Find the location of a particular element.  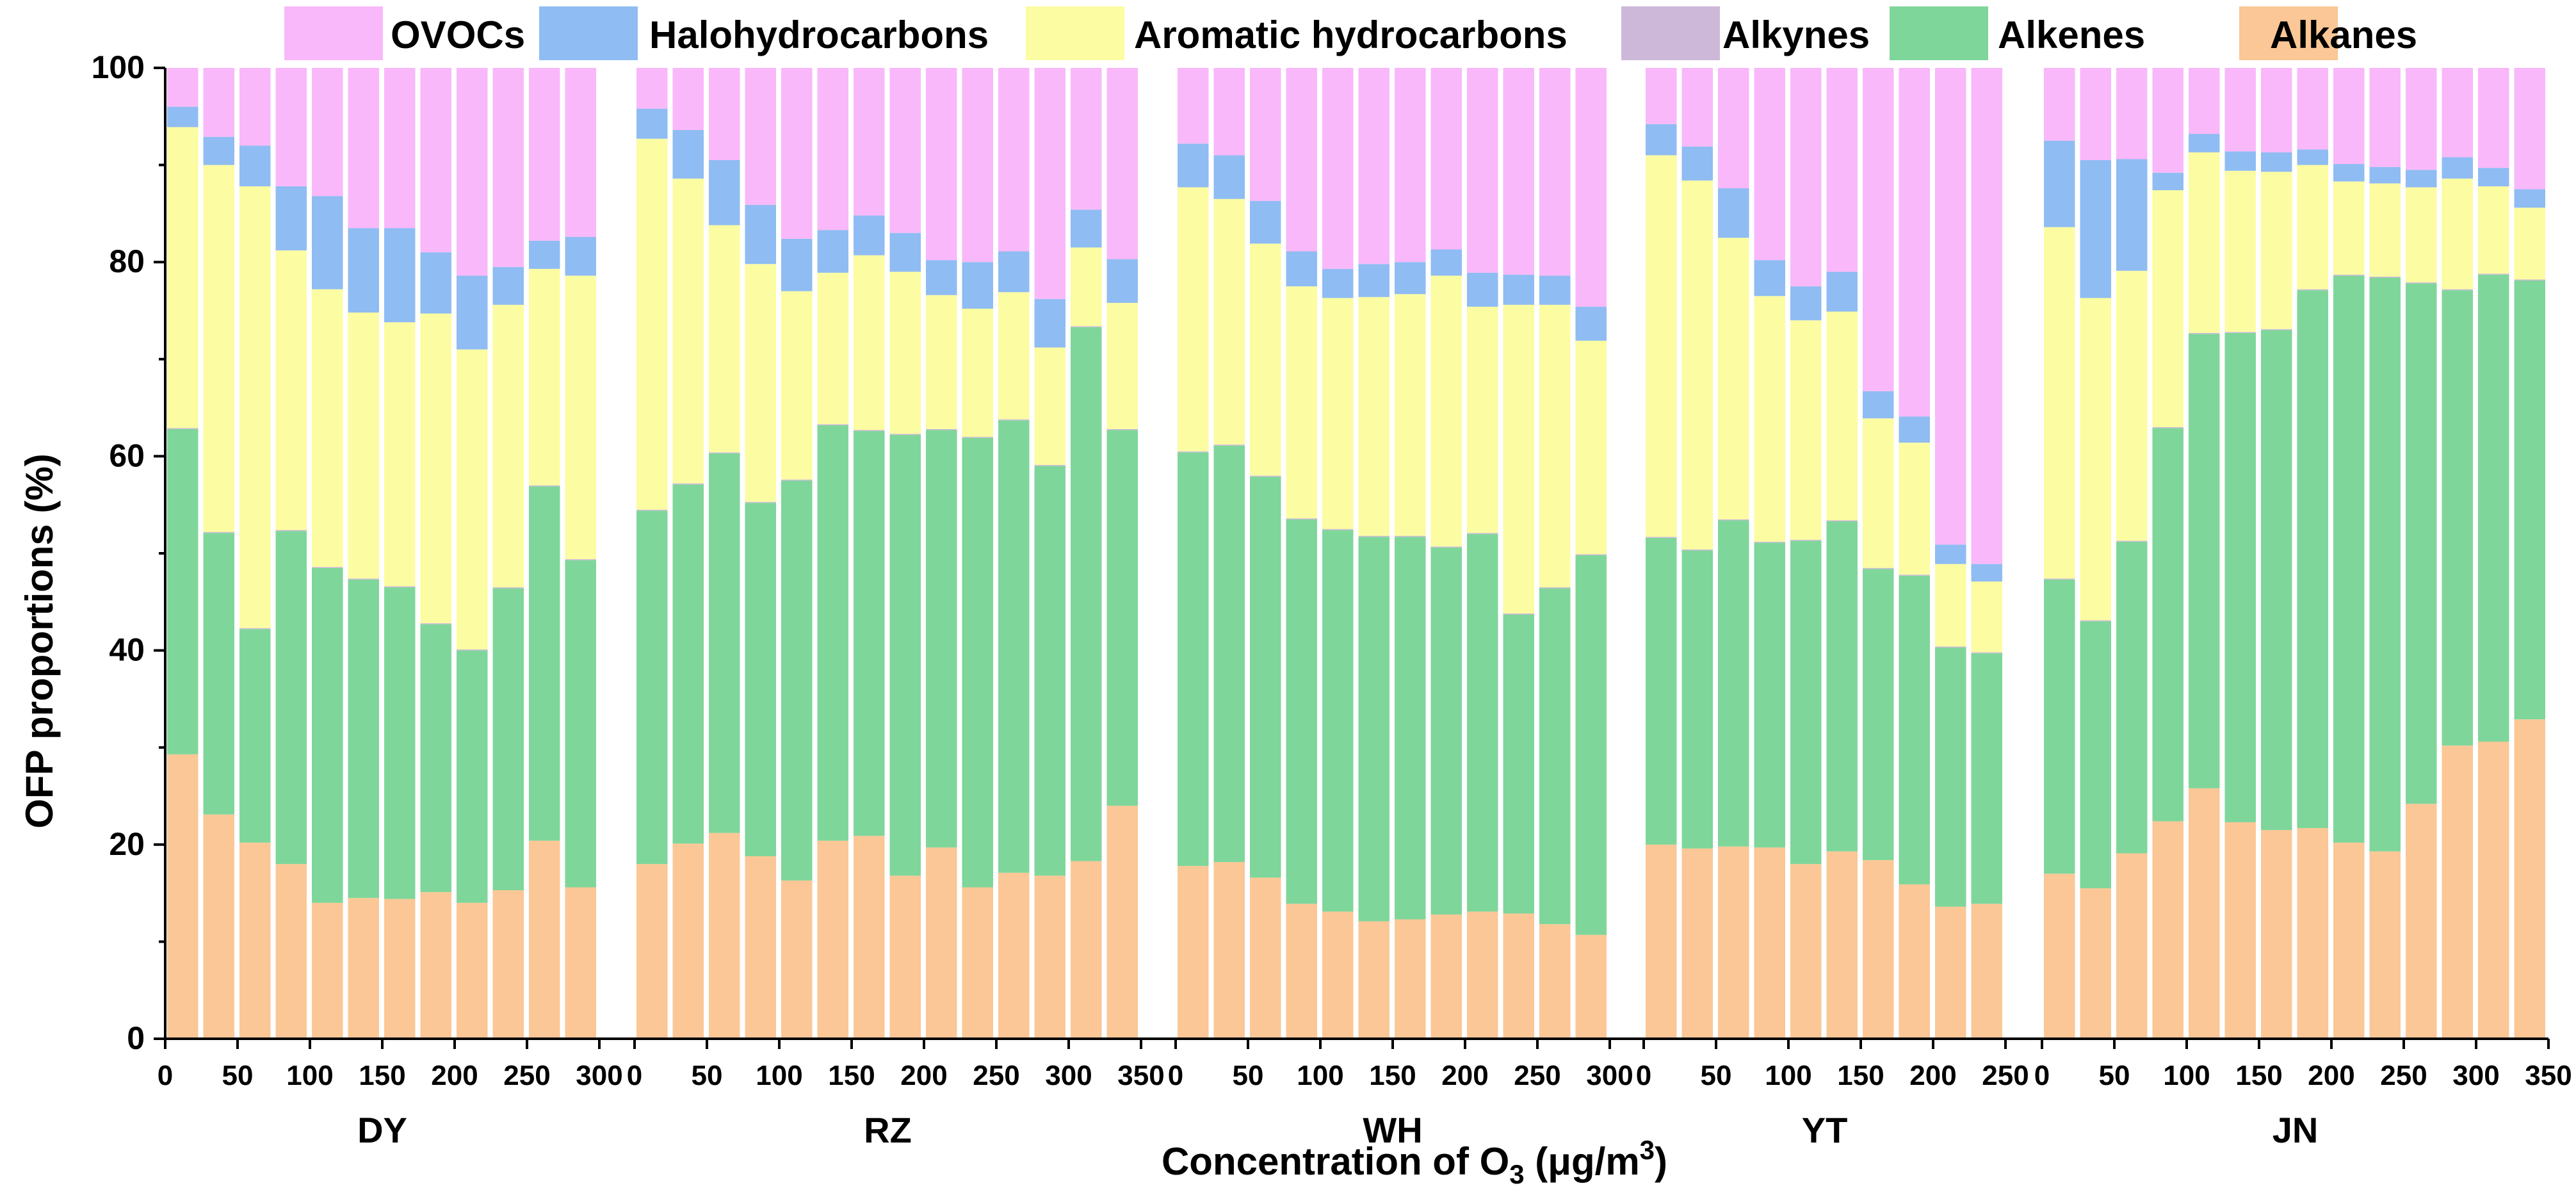

bar-rz-9-alkenes is located at coordinates (941, 639).